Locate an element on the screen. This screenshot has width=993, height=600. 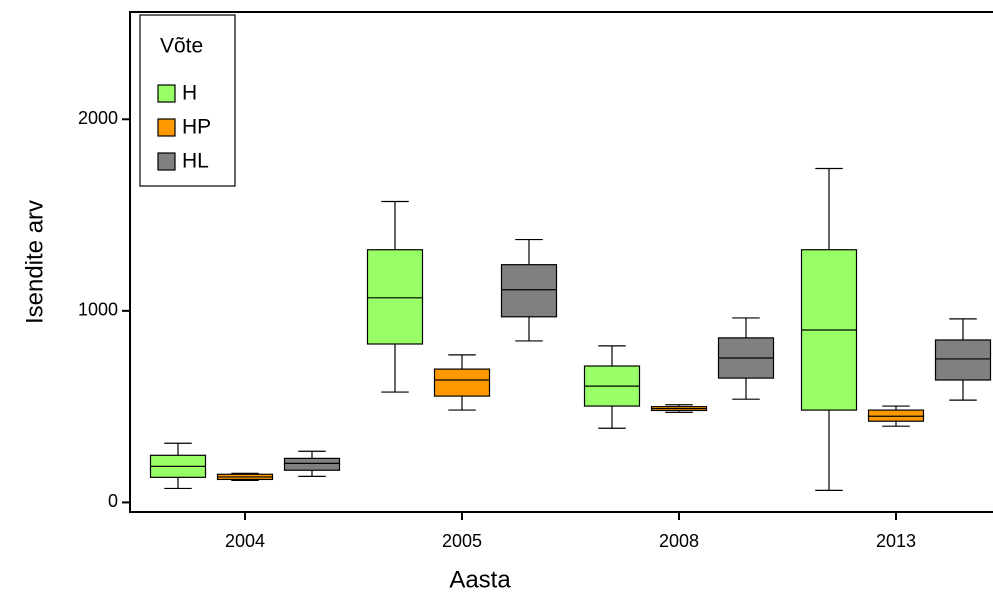
x-tick-label: 2004 is located at coordinates (245, 541).